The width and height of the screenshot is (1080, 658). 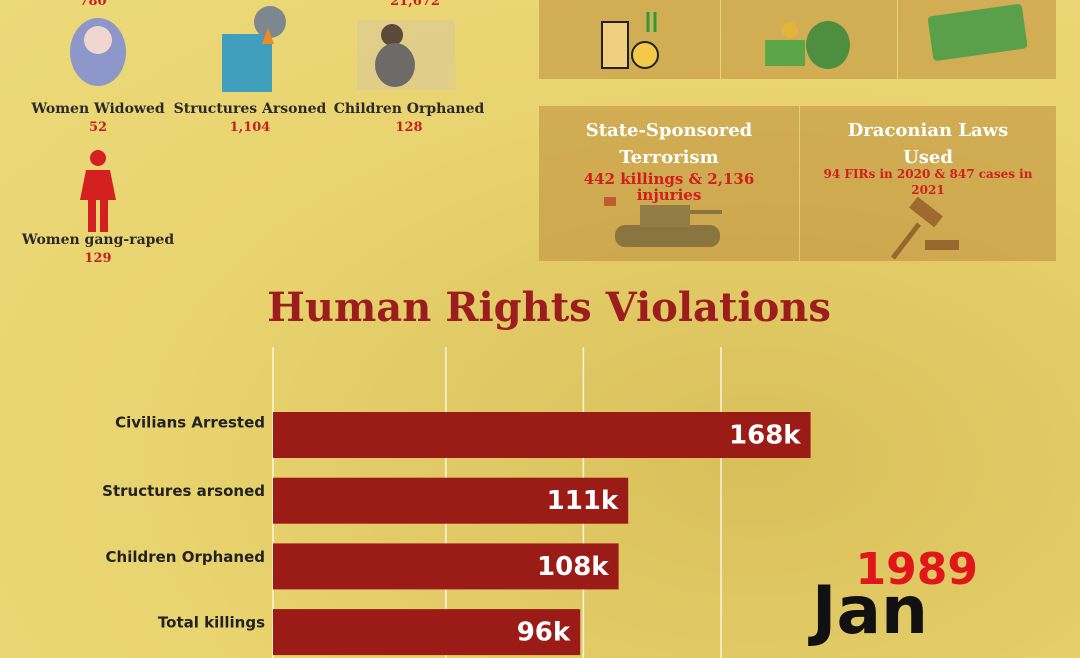 What do you see at coordinates (98, 109) in the screenshot?
I see `stat-label: Women Widowed` at bounding box center [98, 109].